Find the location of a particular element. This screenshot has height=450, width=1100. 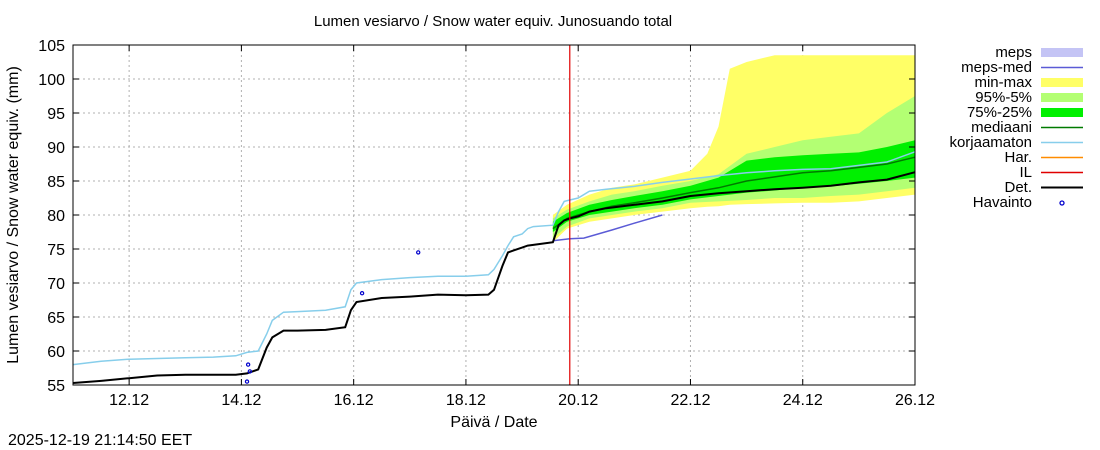

y-tick-label: 80 is located at coordinates (56, 216).